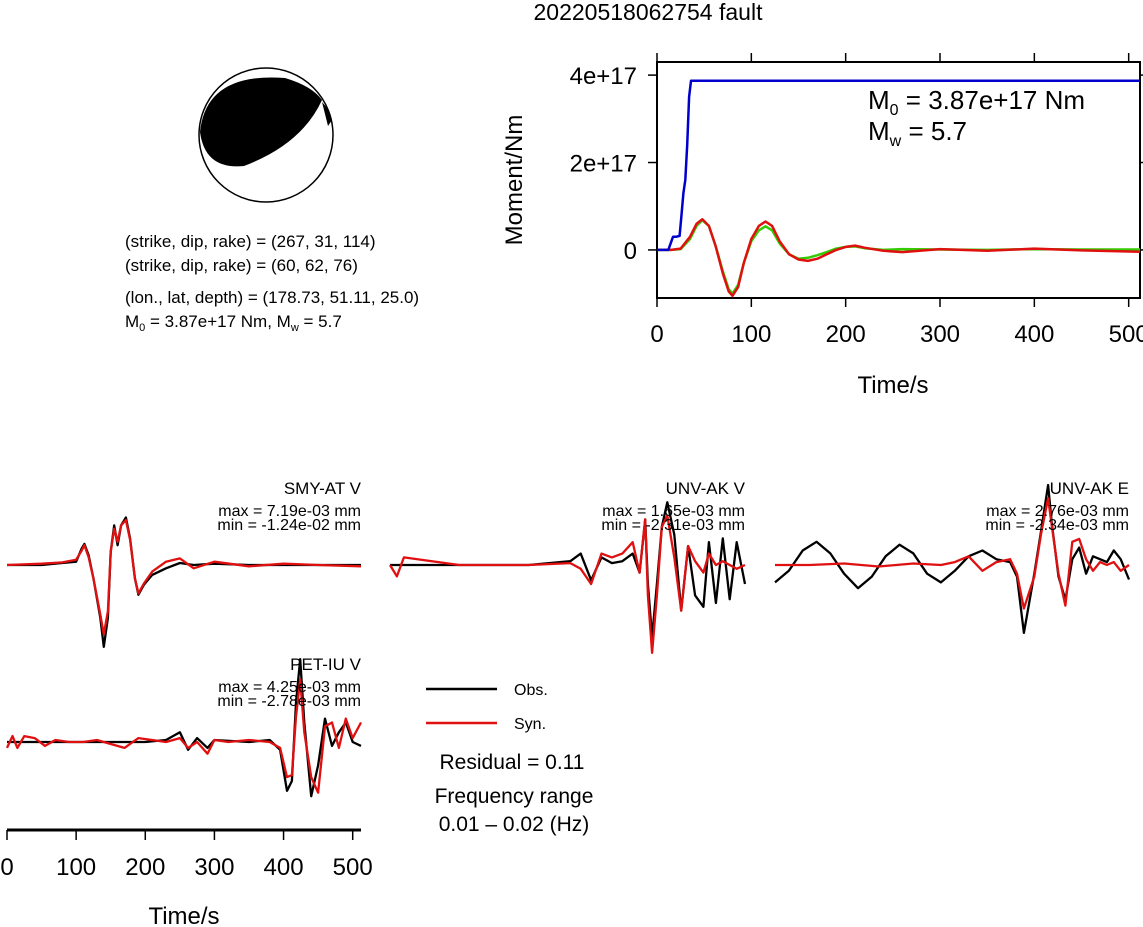  Describe the element at coordinates (186, 877) in the screenshot. I see `waveform-time-axis: Time/s 0 100 200 300 400 500` at that location.